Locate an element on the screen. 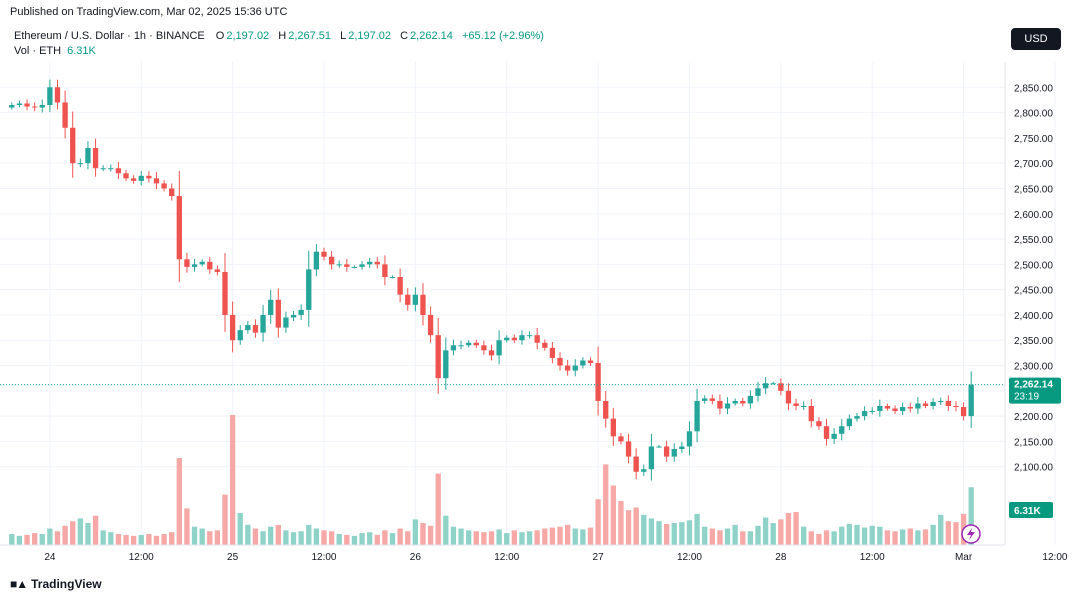 This screenshot has height=600, width=1075. currency-button: USD is located at coordinates (1036, 39).